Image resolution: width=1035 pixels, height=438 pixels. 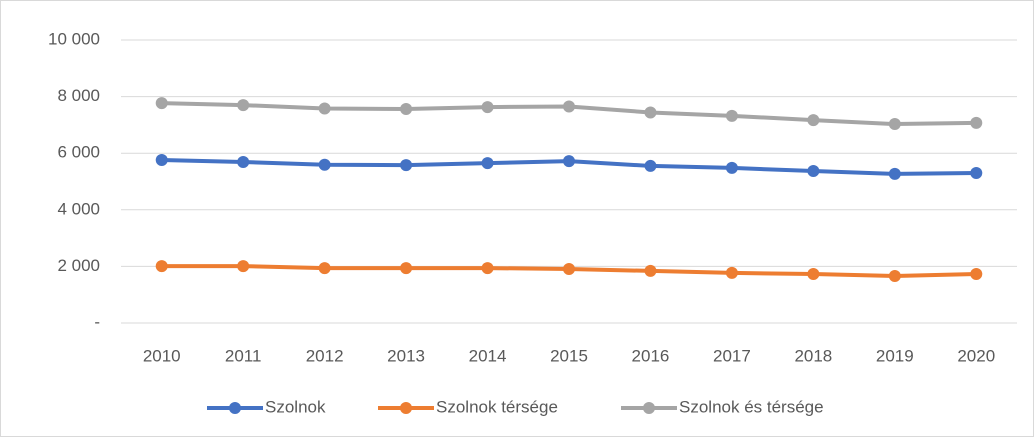 What do you see at coordinates (497, 406) in the screenshot?
I see `legend-label: Szolnok térsége` at bounding box center [497, 406].